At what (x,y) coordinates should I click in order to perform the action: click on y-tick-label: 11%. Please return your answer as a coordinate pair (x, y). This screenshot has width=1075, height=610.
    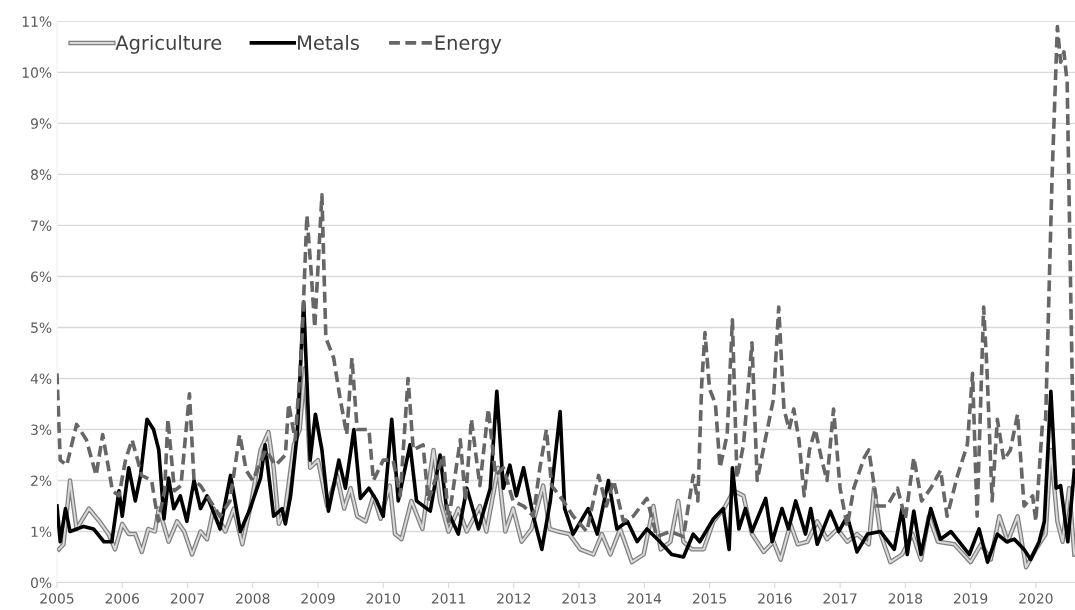
    Looking at the image, I should click on (37, 21).